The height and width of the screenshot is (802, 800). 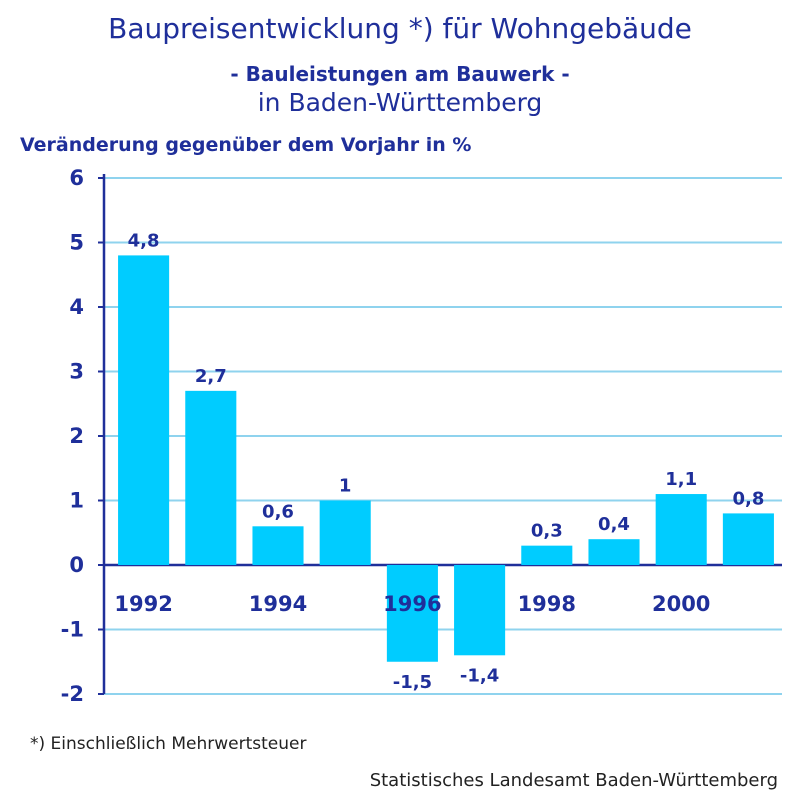 I want to click on y-tick-label: 1, so click(x=76, y=501).